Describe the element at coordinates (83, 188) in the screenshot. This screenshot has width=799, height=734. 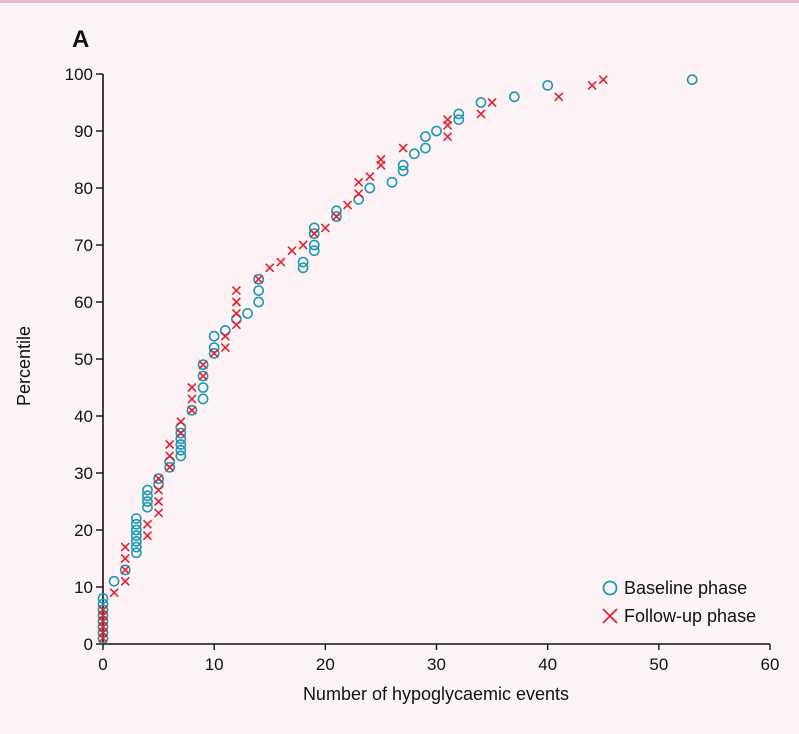
I see `y-tick-label: 80` at that location.